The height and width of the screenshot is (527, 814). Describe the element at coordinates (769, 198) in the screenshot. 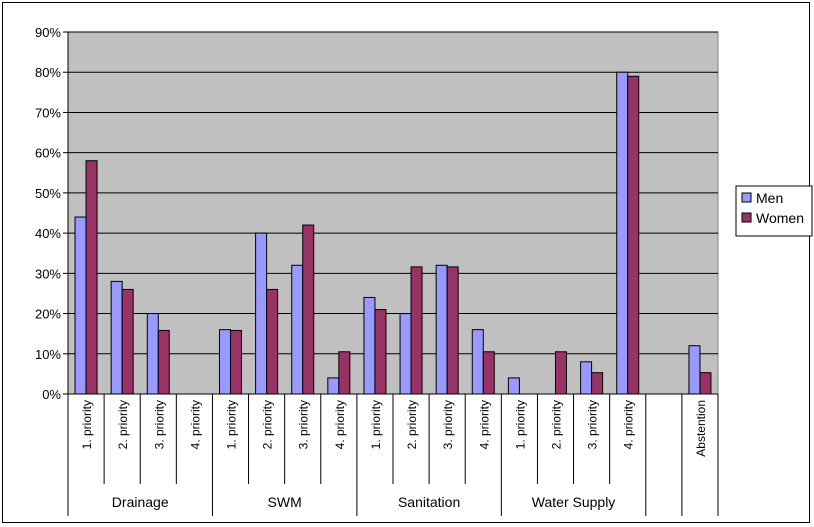

I see `legend-label-men: Men` at that location.